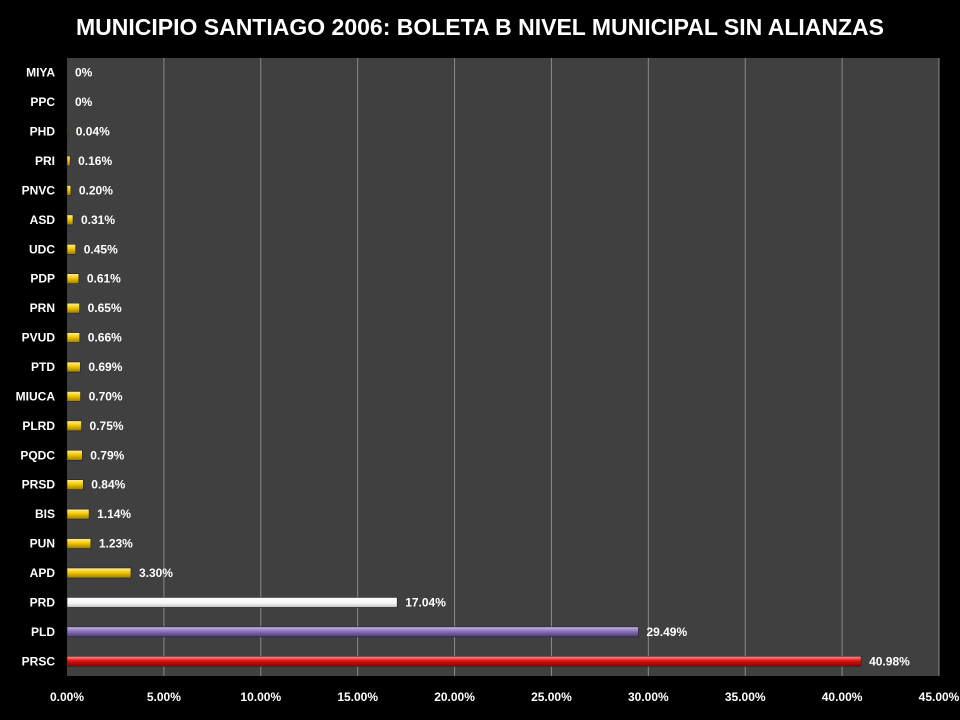 The image size is (960, 720). I want to click on value-label: 3.30%, so click(156, 573).